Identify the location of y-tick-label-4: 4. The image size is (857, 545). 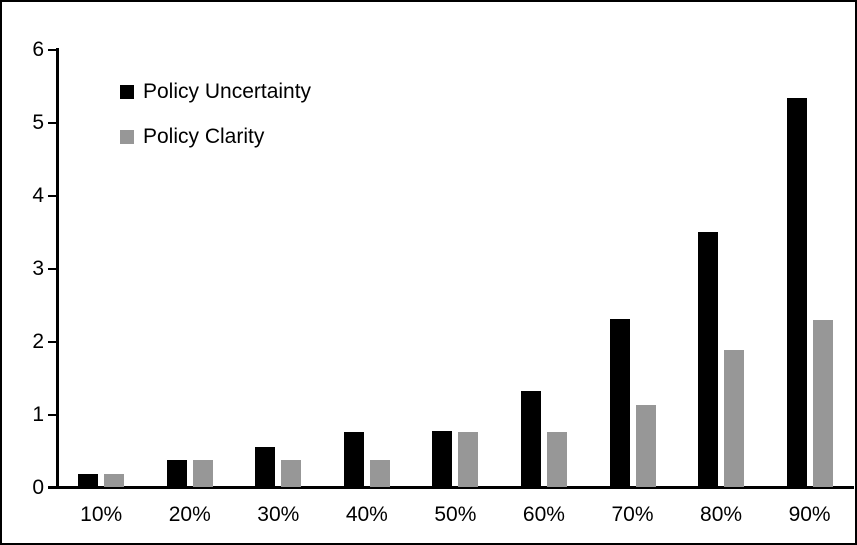
(38, 195).